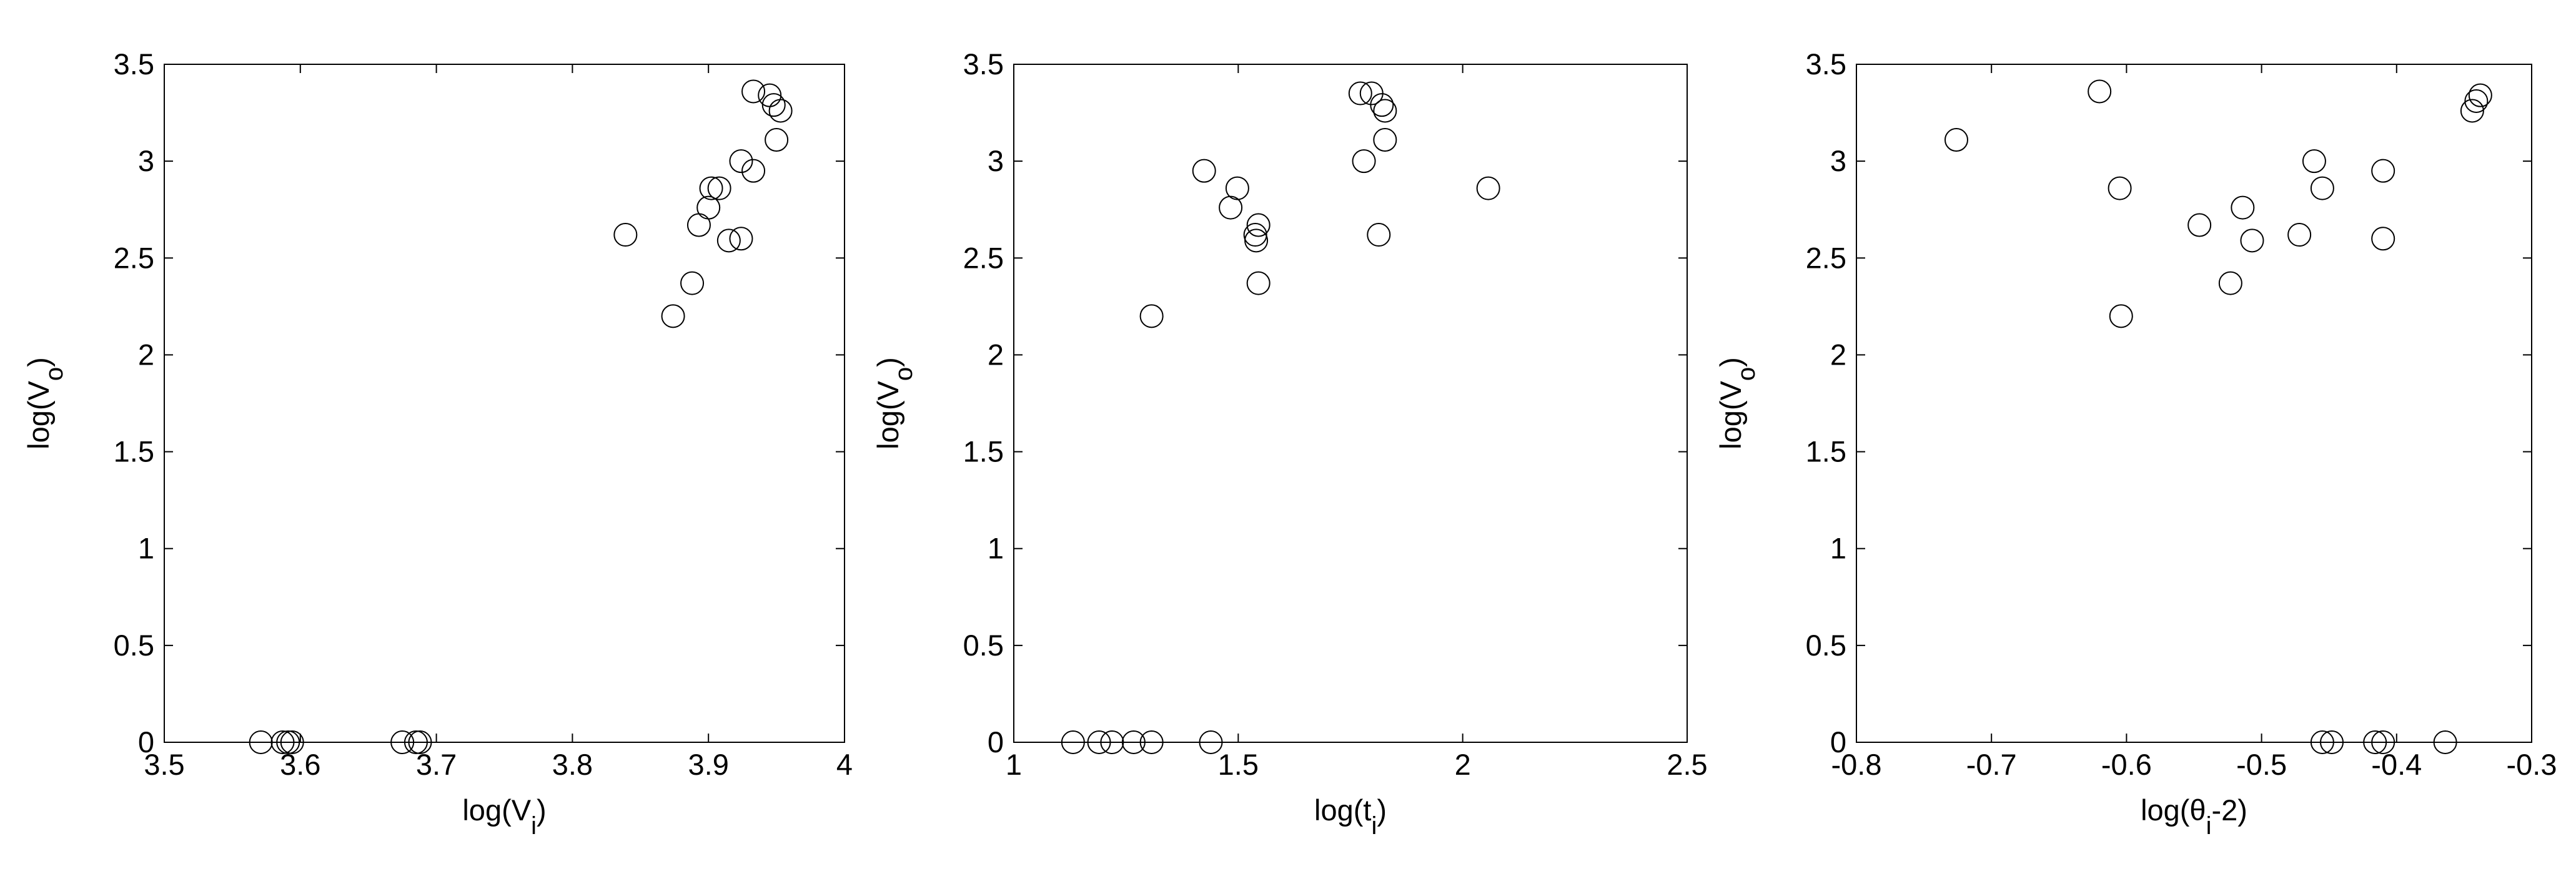  I want to click on x-axis-label: log(Vi), so click(504, 816).